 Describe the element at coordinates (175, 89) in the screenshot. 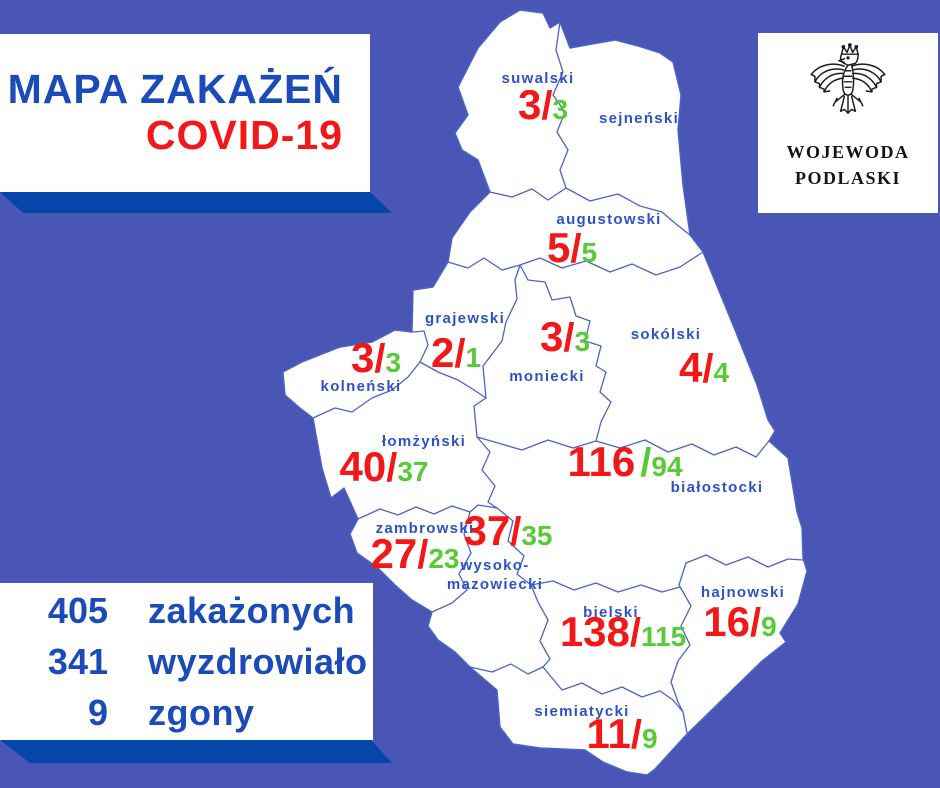

I see `page-title: MAPA ZAKAŻEŃ` at that location.